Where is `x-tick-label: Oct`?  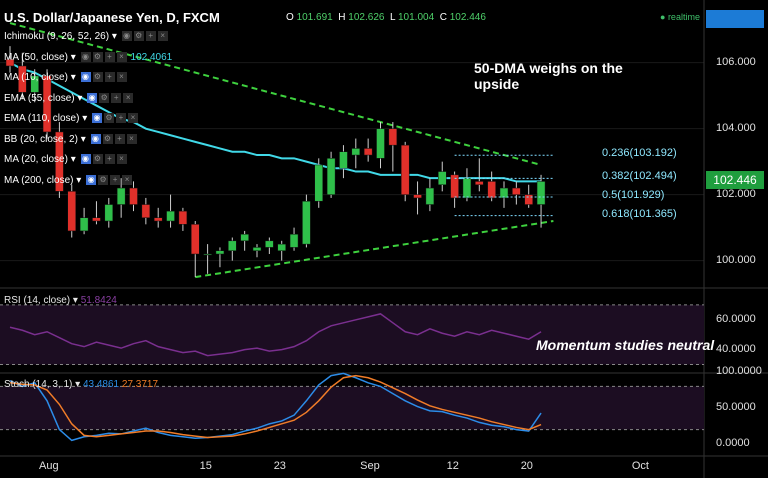
x-tick-label: Oct is located at coordinates (640, 466).